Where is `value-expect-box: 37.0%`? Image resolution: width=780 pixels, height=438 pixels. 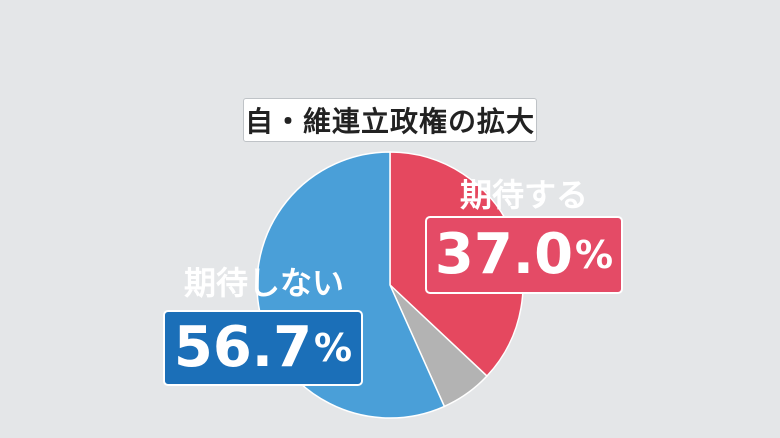 value-expect-box: 37.0% is located at coordinates (524, 255).